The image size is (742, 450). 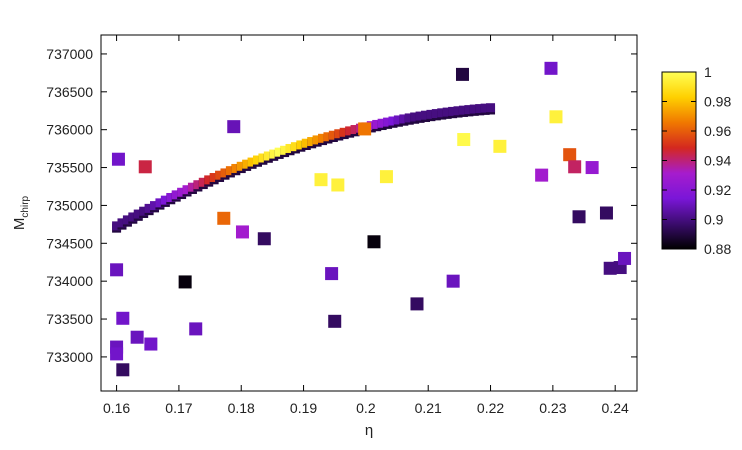 What do you see at coordinates (369, 430) in the screenshot?
I see `x-axis-label: η` at bounding box center [369, 430].